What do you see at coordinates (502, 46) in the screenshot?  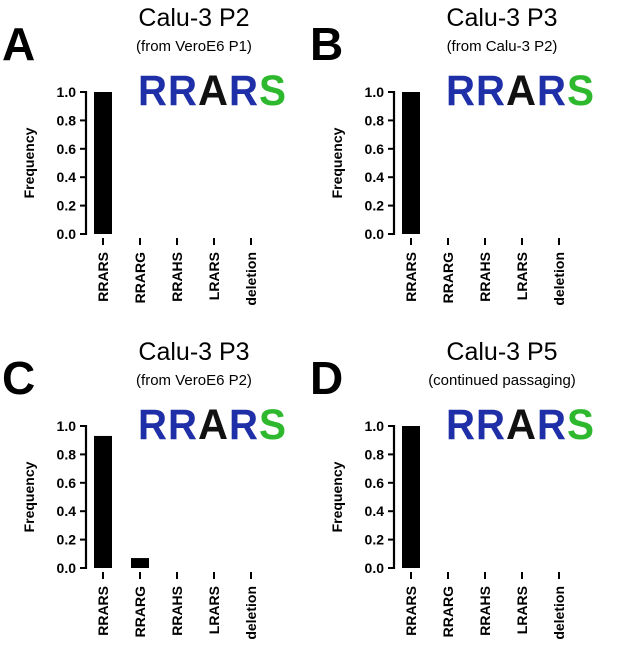 I see `chart-subtitle: (from Calu-3 P2)` at bounding box center [502, 46].